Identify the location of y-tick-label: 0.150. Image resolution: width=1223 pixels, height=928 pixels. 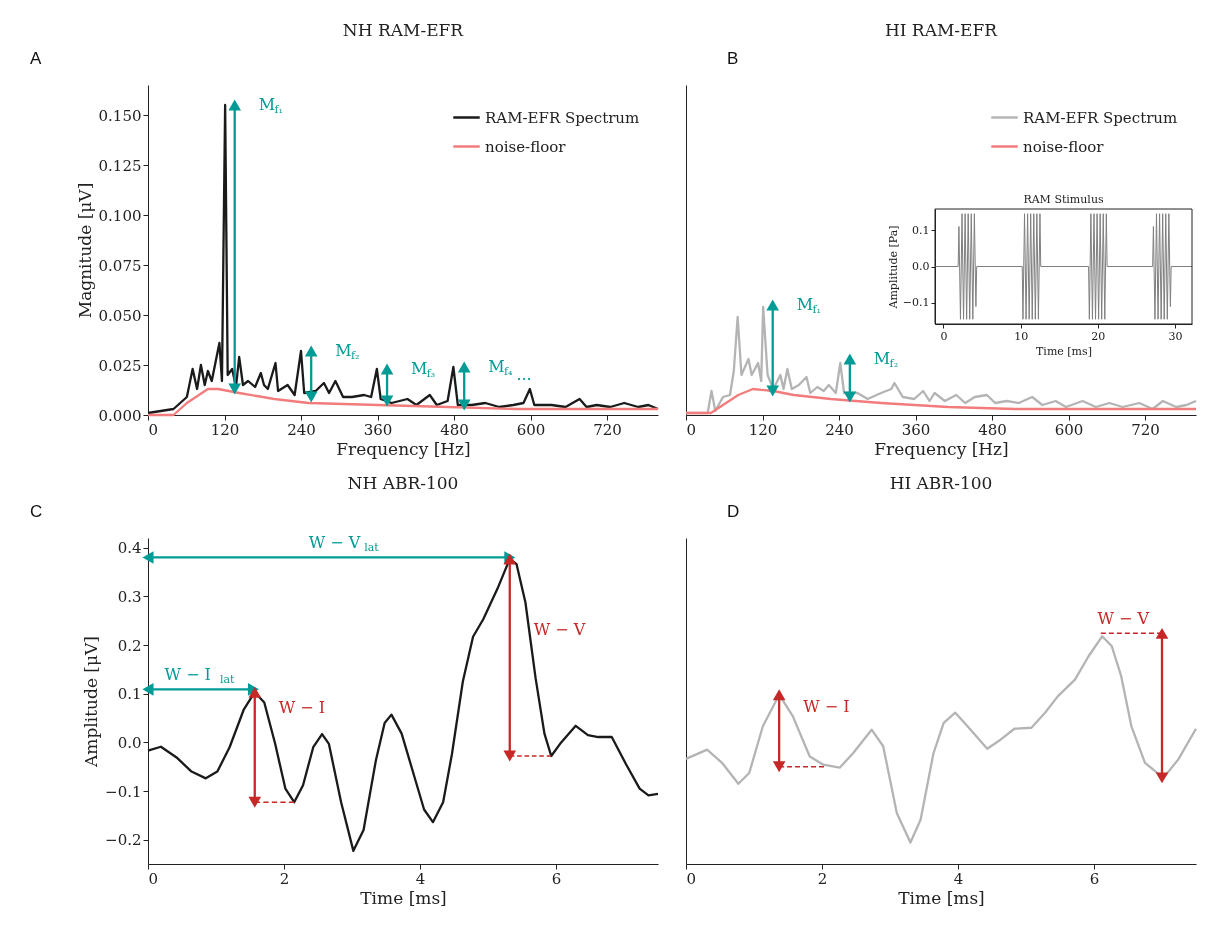
(120, 115).